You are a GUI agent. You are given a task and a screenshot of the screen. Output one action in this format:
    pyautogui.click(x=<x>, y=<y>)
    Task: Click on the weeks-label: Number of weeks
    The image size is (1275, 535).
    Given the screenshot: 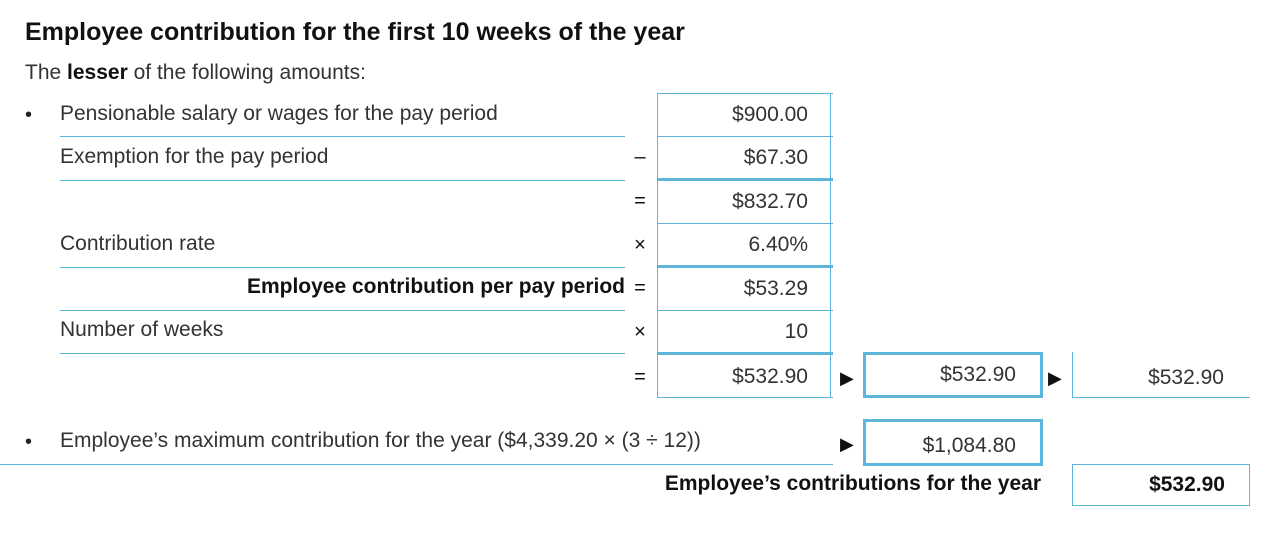 What is the action you would take?
    pyautogui.click(x=142, y=329)
    